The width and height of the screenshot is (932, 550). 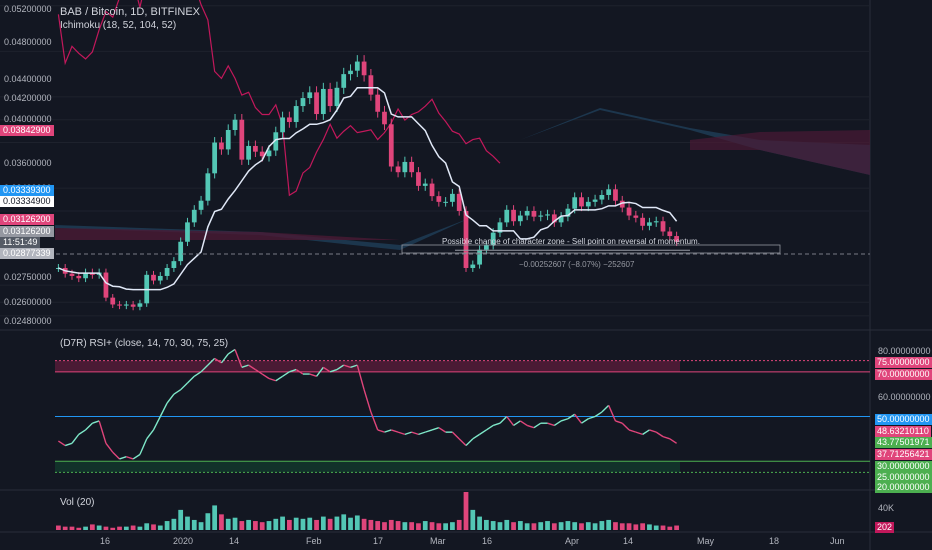 What do you see at coordinates (572, 541) in the screenshot?
I see `time-axis-label: Apr` at bounding box center [572, 541].